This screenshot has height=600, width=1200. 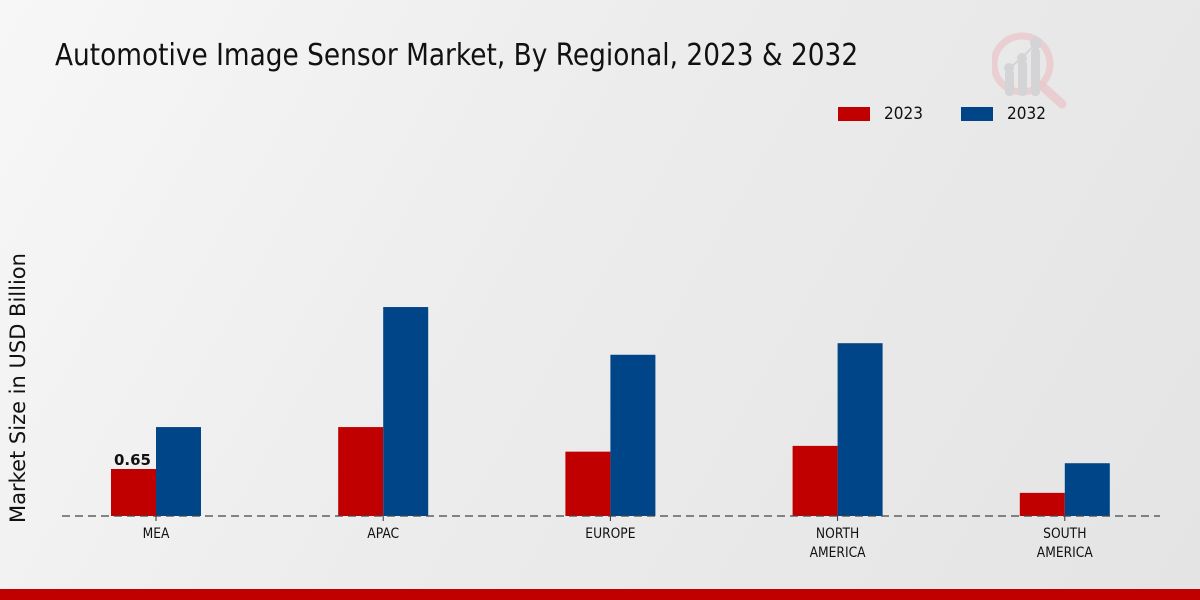 I want to click on bar-south-america-2032, so click(x=1087, y=489).